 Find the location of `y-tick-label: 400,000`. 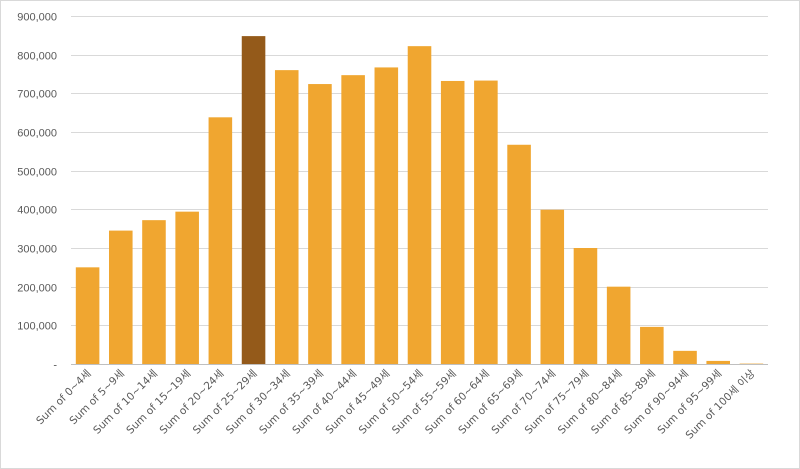

y-tick-label: 400,000 is located at coordinates (37, 211).